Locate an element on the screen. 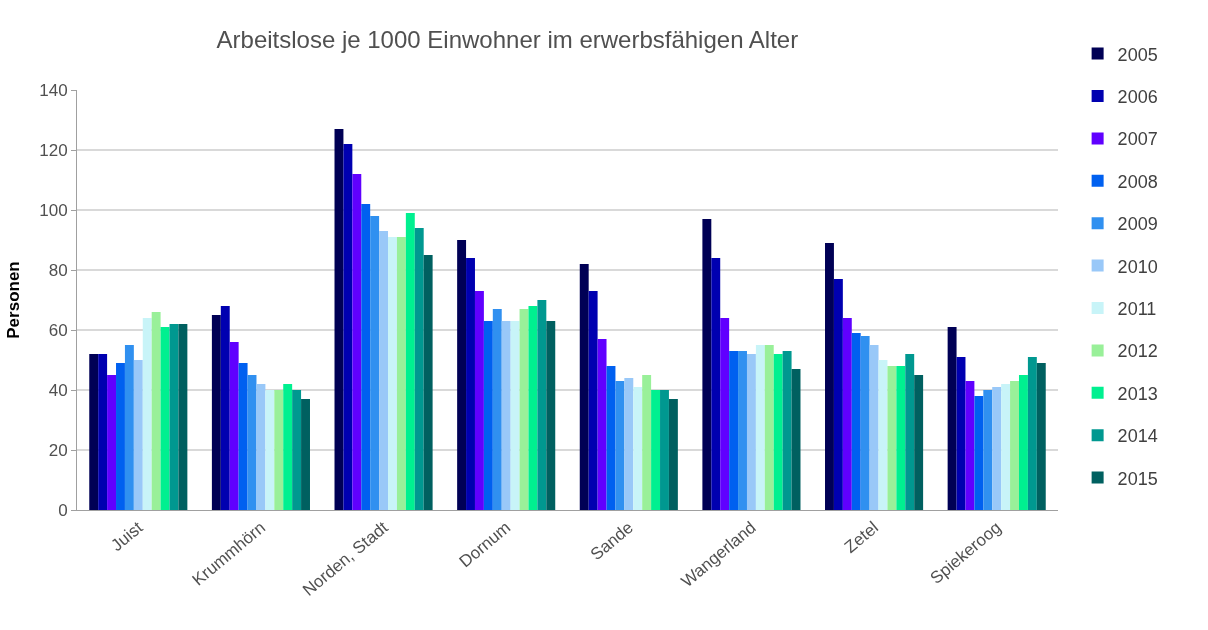 The image size is (1208, 630). y-tick-label: 0 is located at coordinates (63, 510).